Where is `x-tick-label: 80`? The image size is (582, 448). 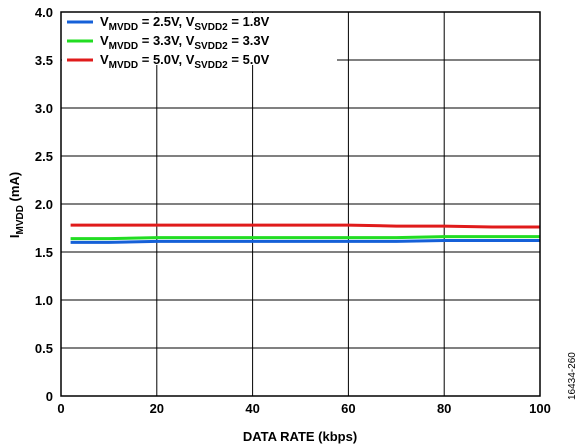 x-tick-label: 80 is located at coordinates (444, 408).